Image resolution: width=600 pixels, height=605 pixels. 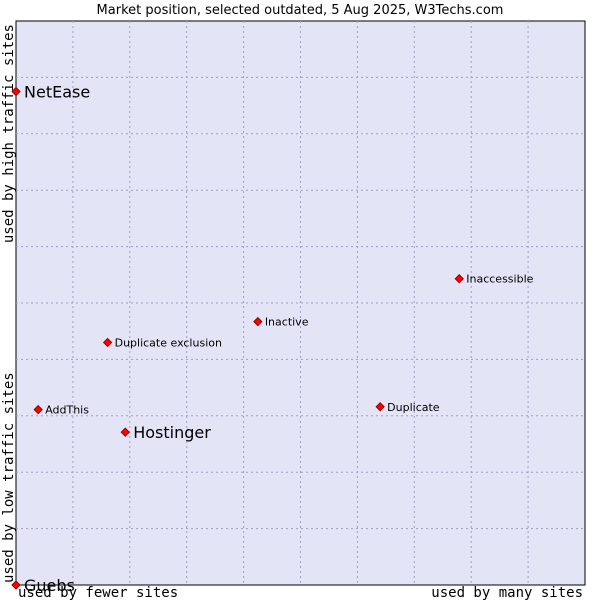 I want to click on data-point: Guebs, so click(x=43, y=585).